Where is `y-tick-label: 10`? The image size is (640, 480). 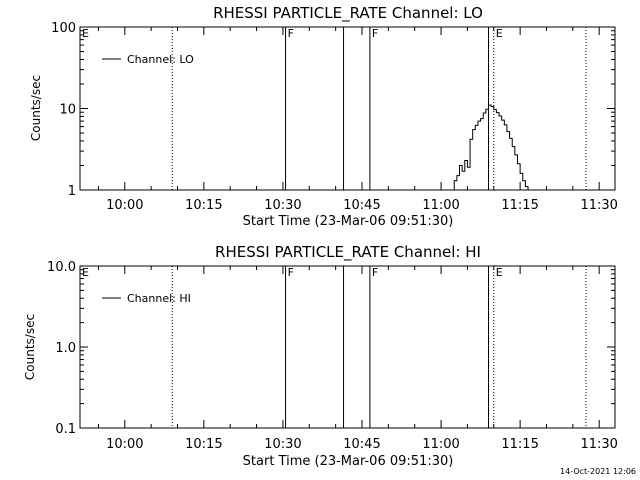
y-tick-label: 10 is located at coordinates (67, 110).